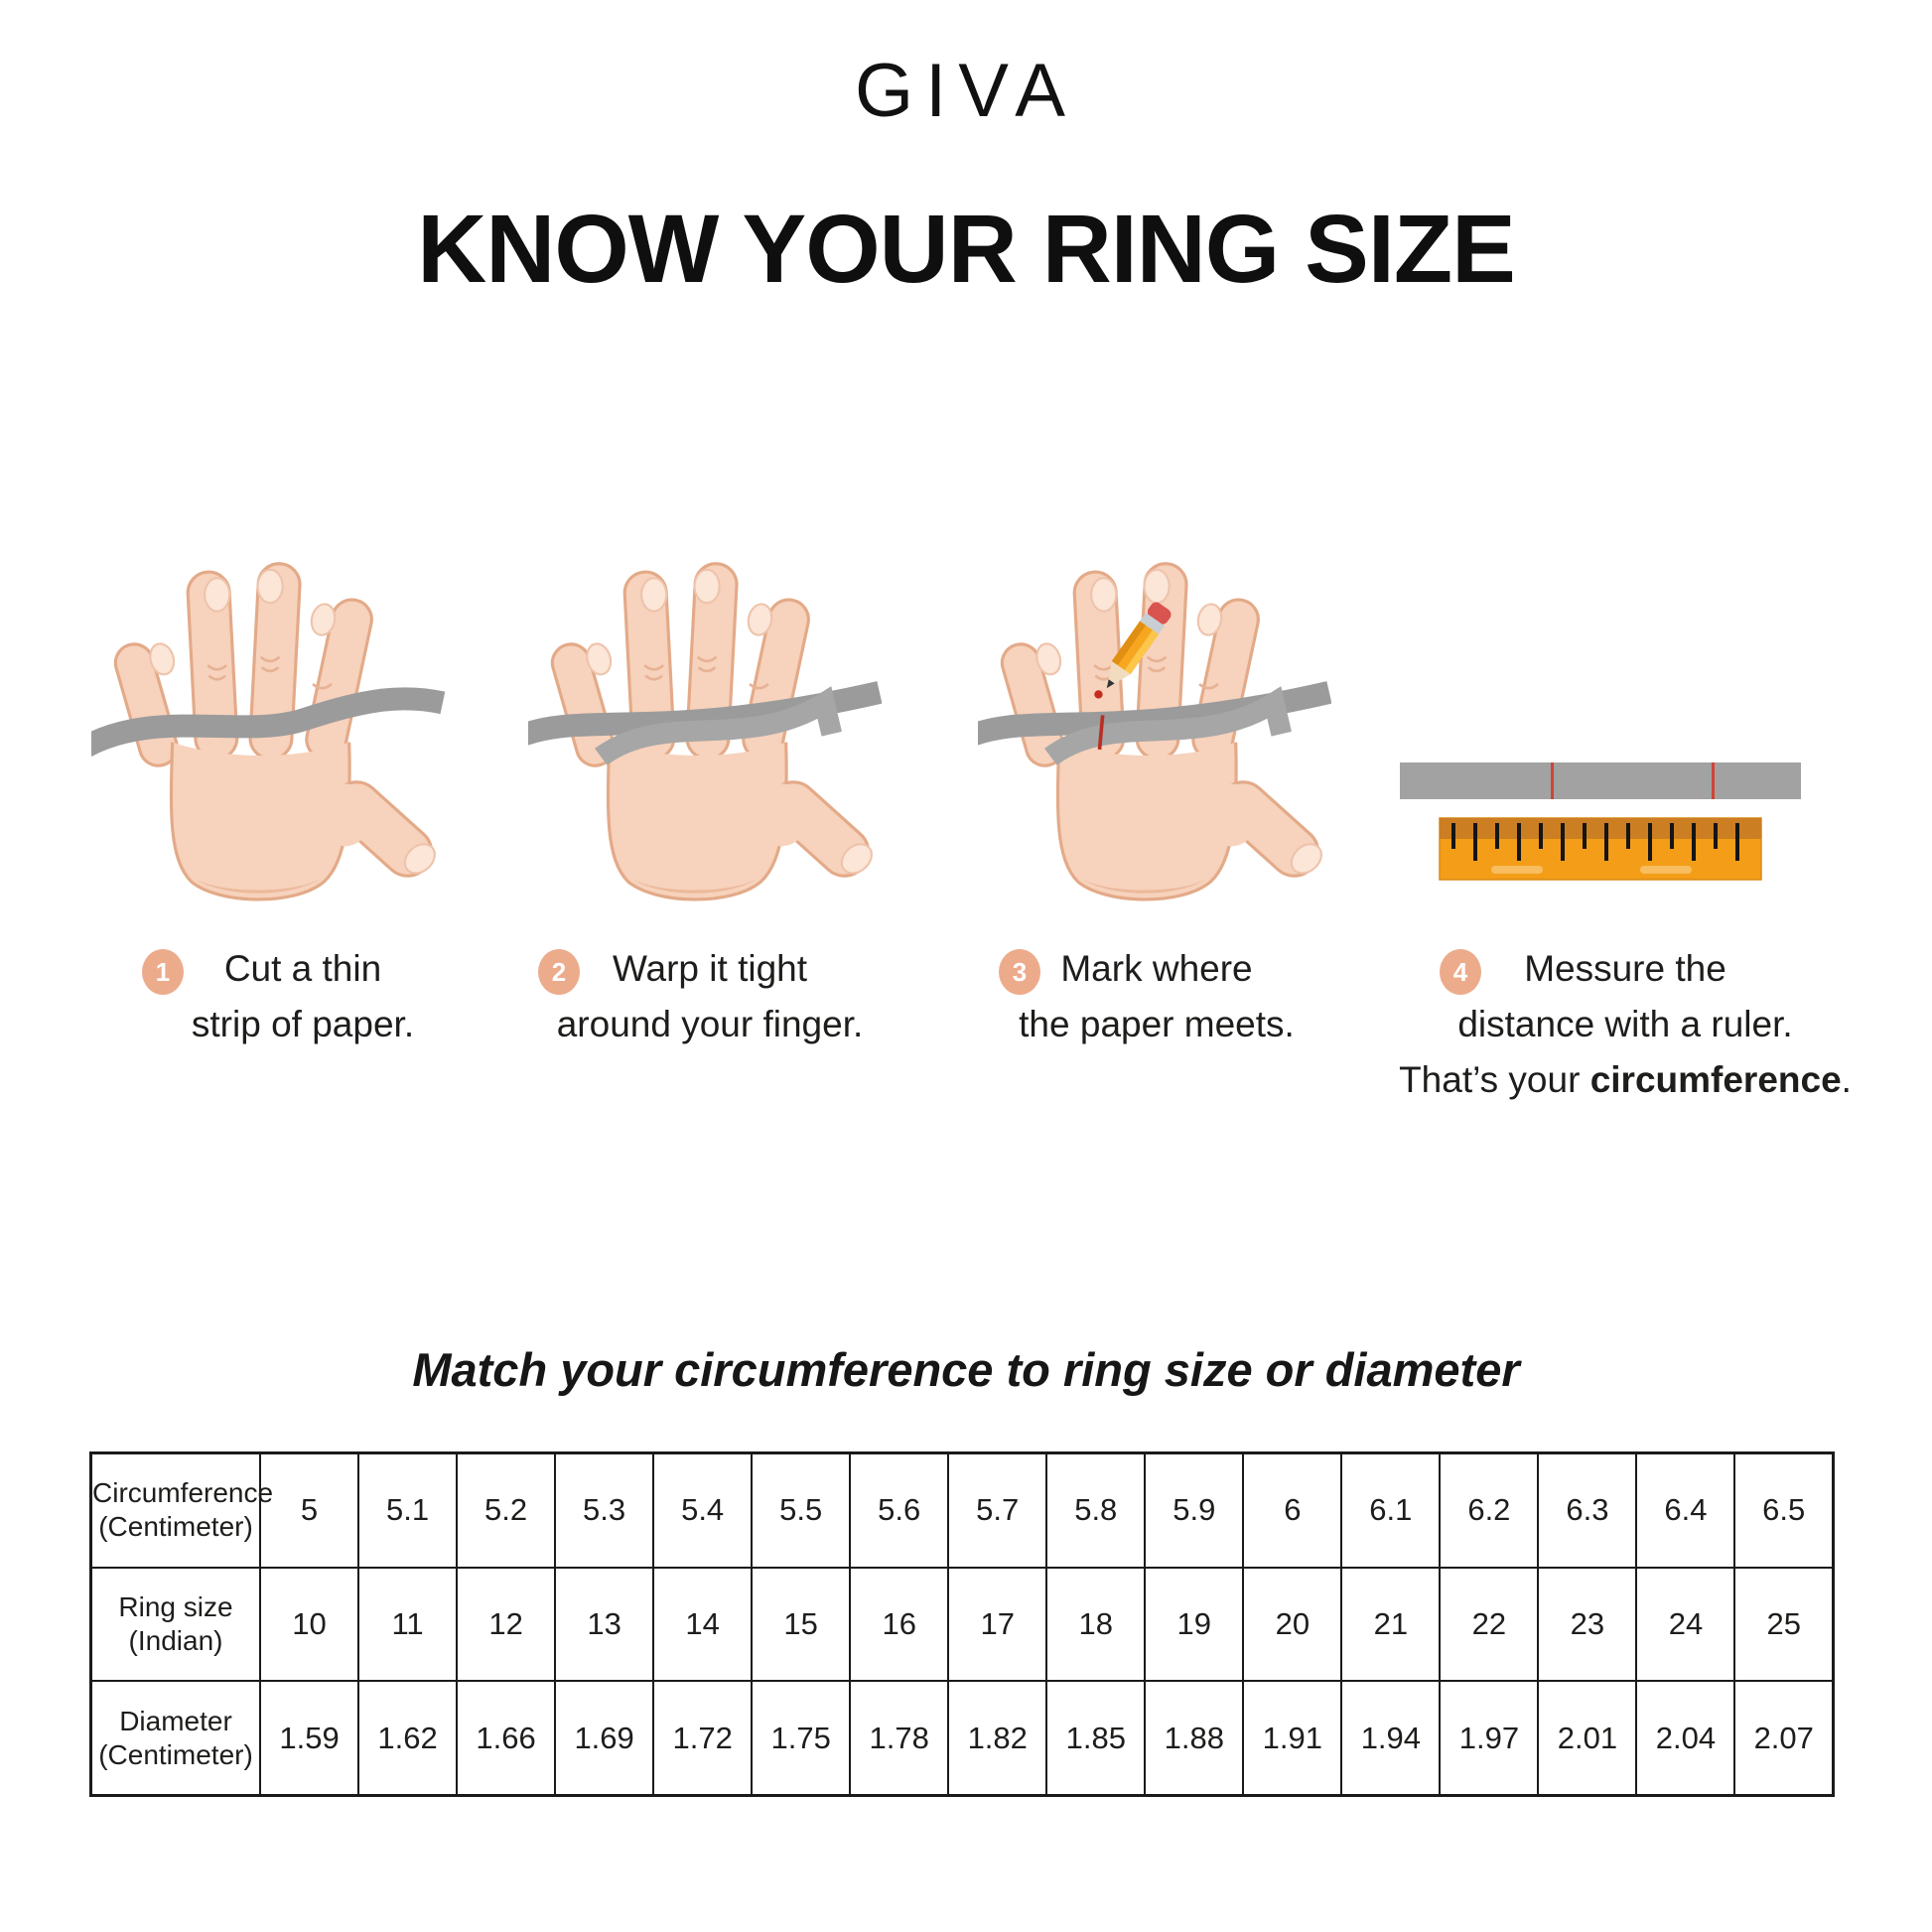 This screenshot has width=1932, height=1932. I want to click on step-1-line-2: strip of paper., so click(303, 1024).